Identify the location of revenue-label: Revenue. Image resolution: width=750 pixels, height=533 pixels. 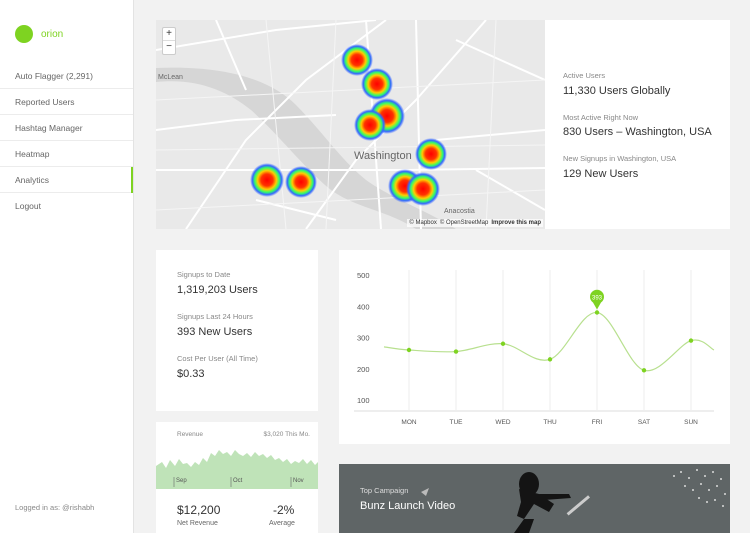
(190, 434).